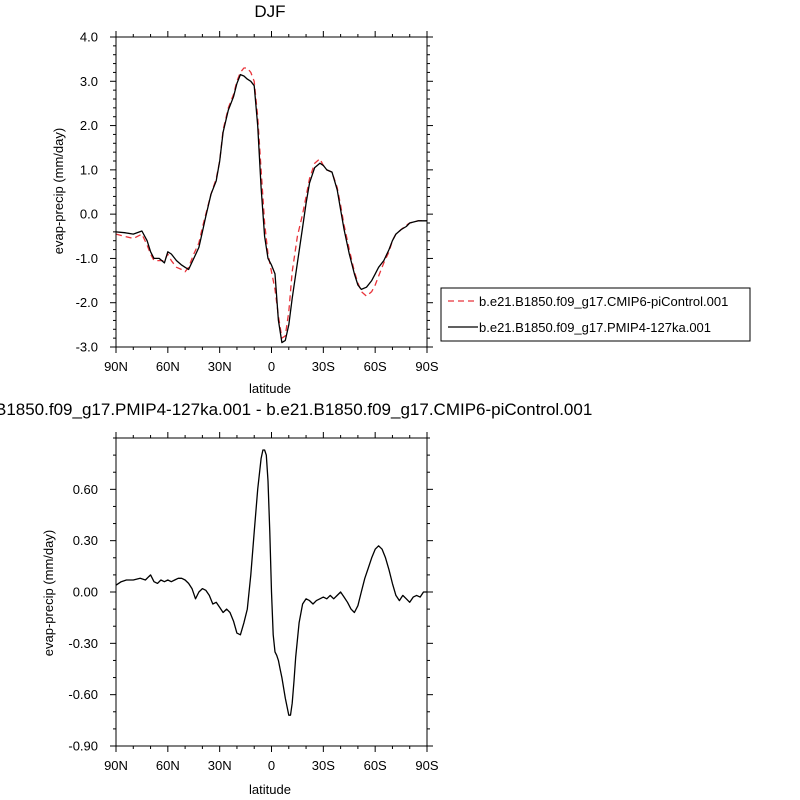 The image size is (800, 800). I want to click on djf-y-tick-label: 0.0, so click(89, 214).